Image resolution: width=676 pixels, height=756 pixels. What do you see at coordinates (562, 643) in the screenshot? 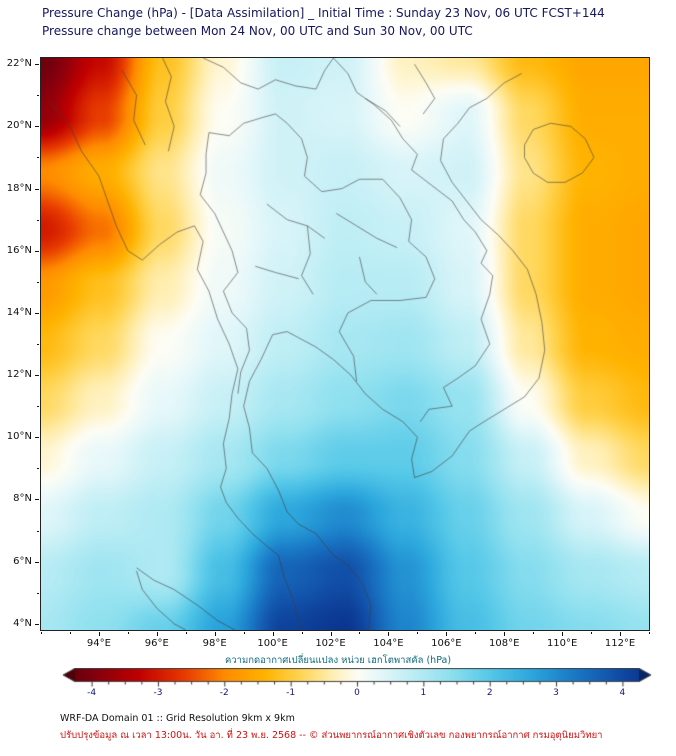
I see `x-tick-label: 110°E` at bounding box center [562, 643].